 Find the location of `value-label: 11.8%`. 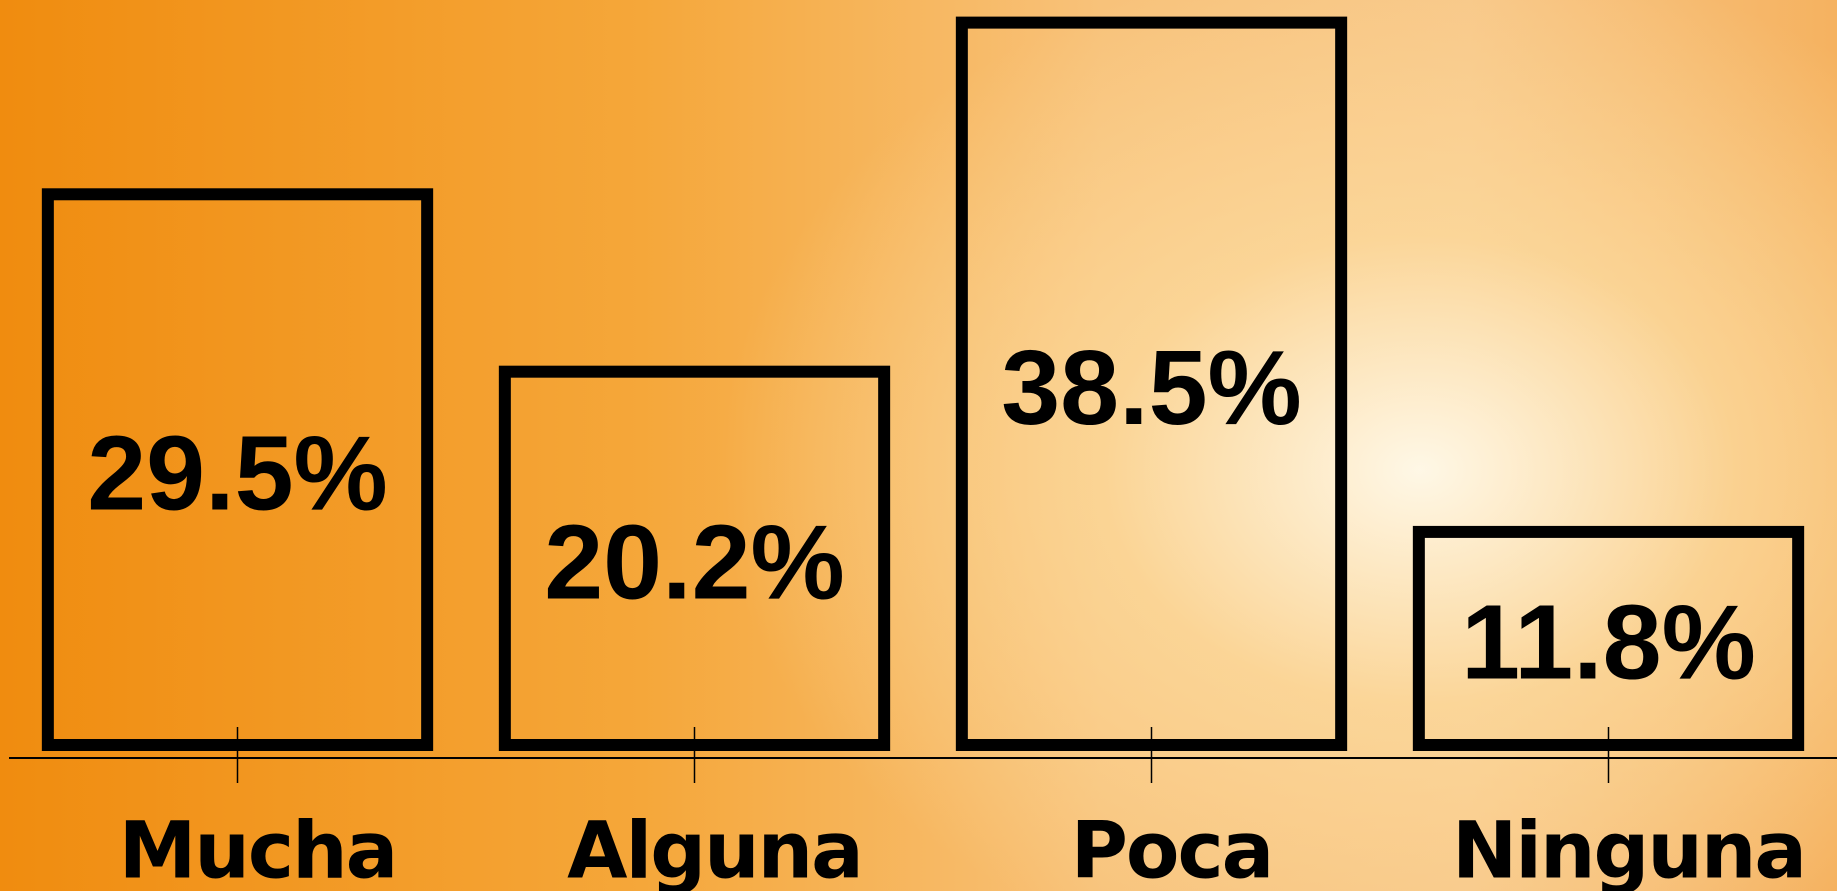

value-label: 11.8% is located at coordinates (1608, 642).